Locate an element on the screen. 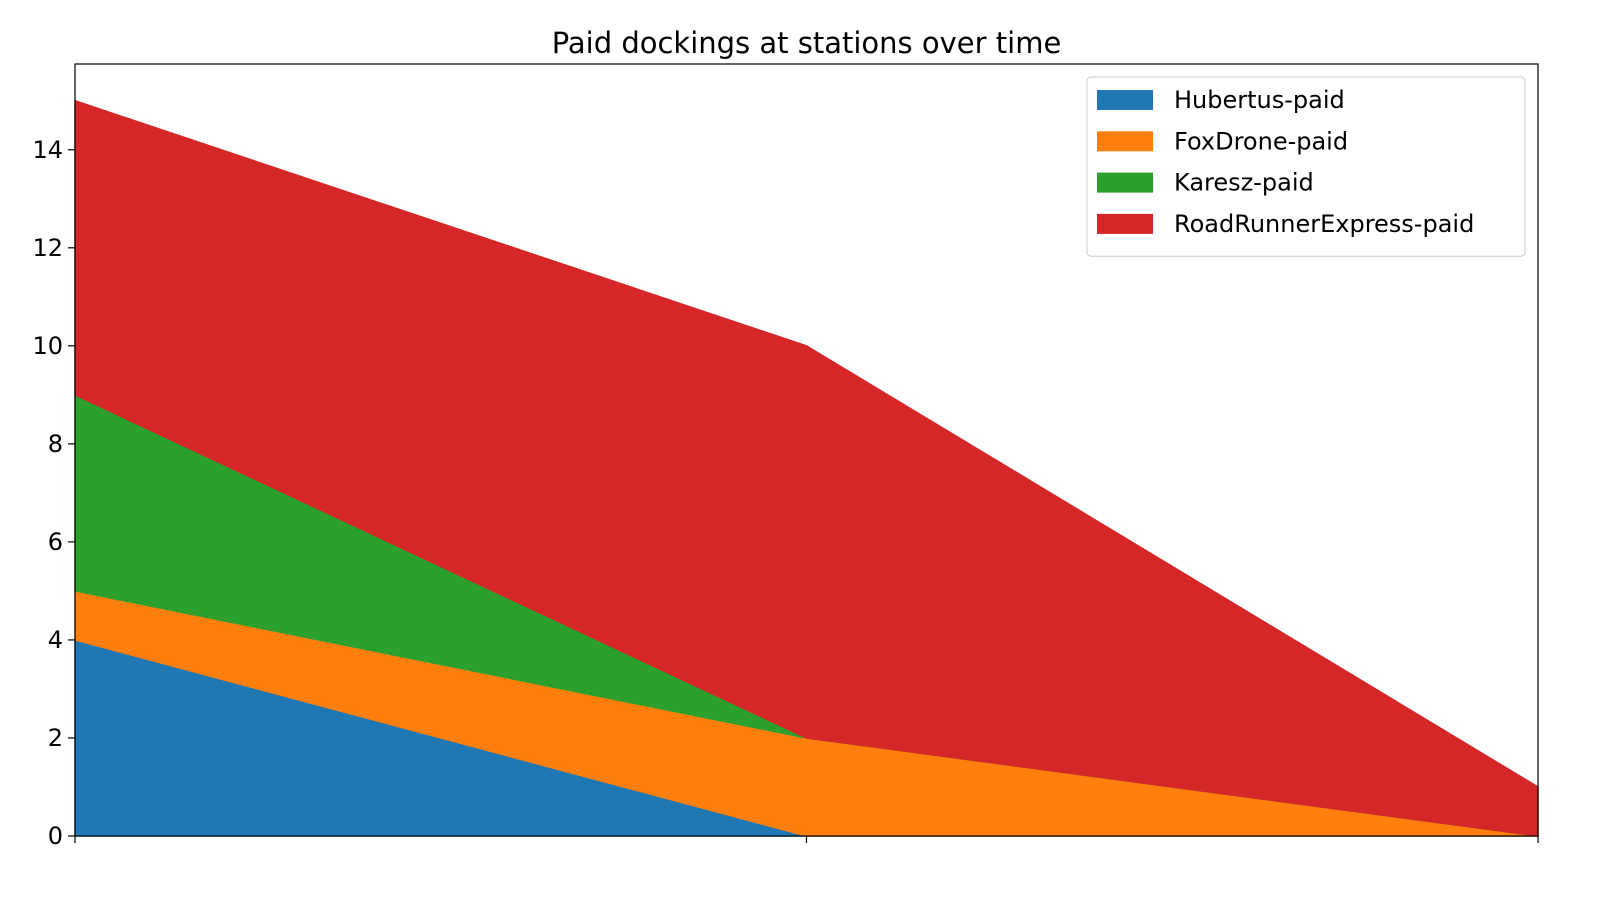  y-axis: 0 2 4 6 8 10 12 14 is located at coordinates (53, 493).